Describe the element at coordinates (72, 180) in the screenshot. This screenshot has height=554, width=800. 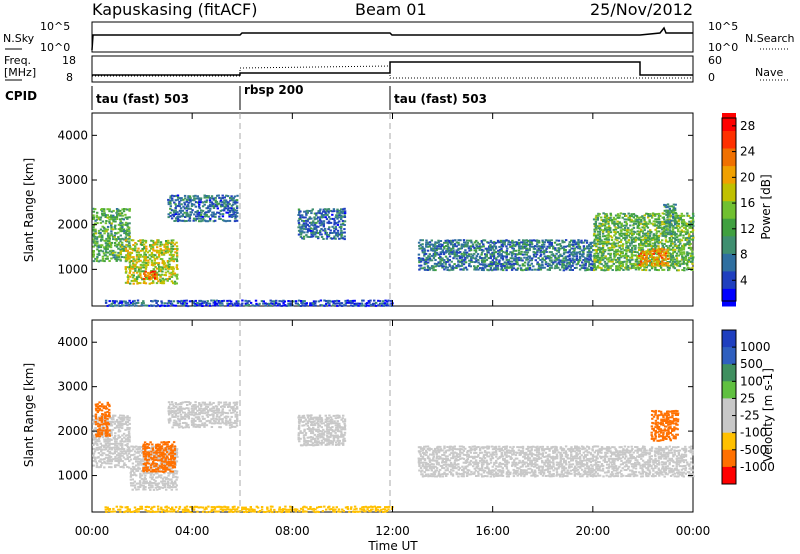
I see `power-ytick-label-2: 3000` at that location.